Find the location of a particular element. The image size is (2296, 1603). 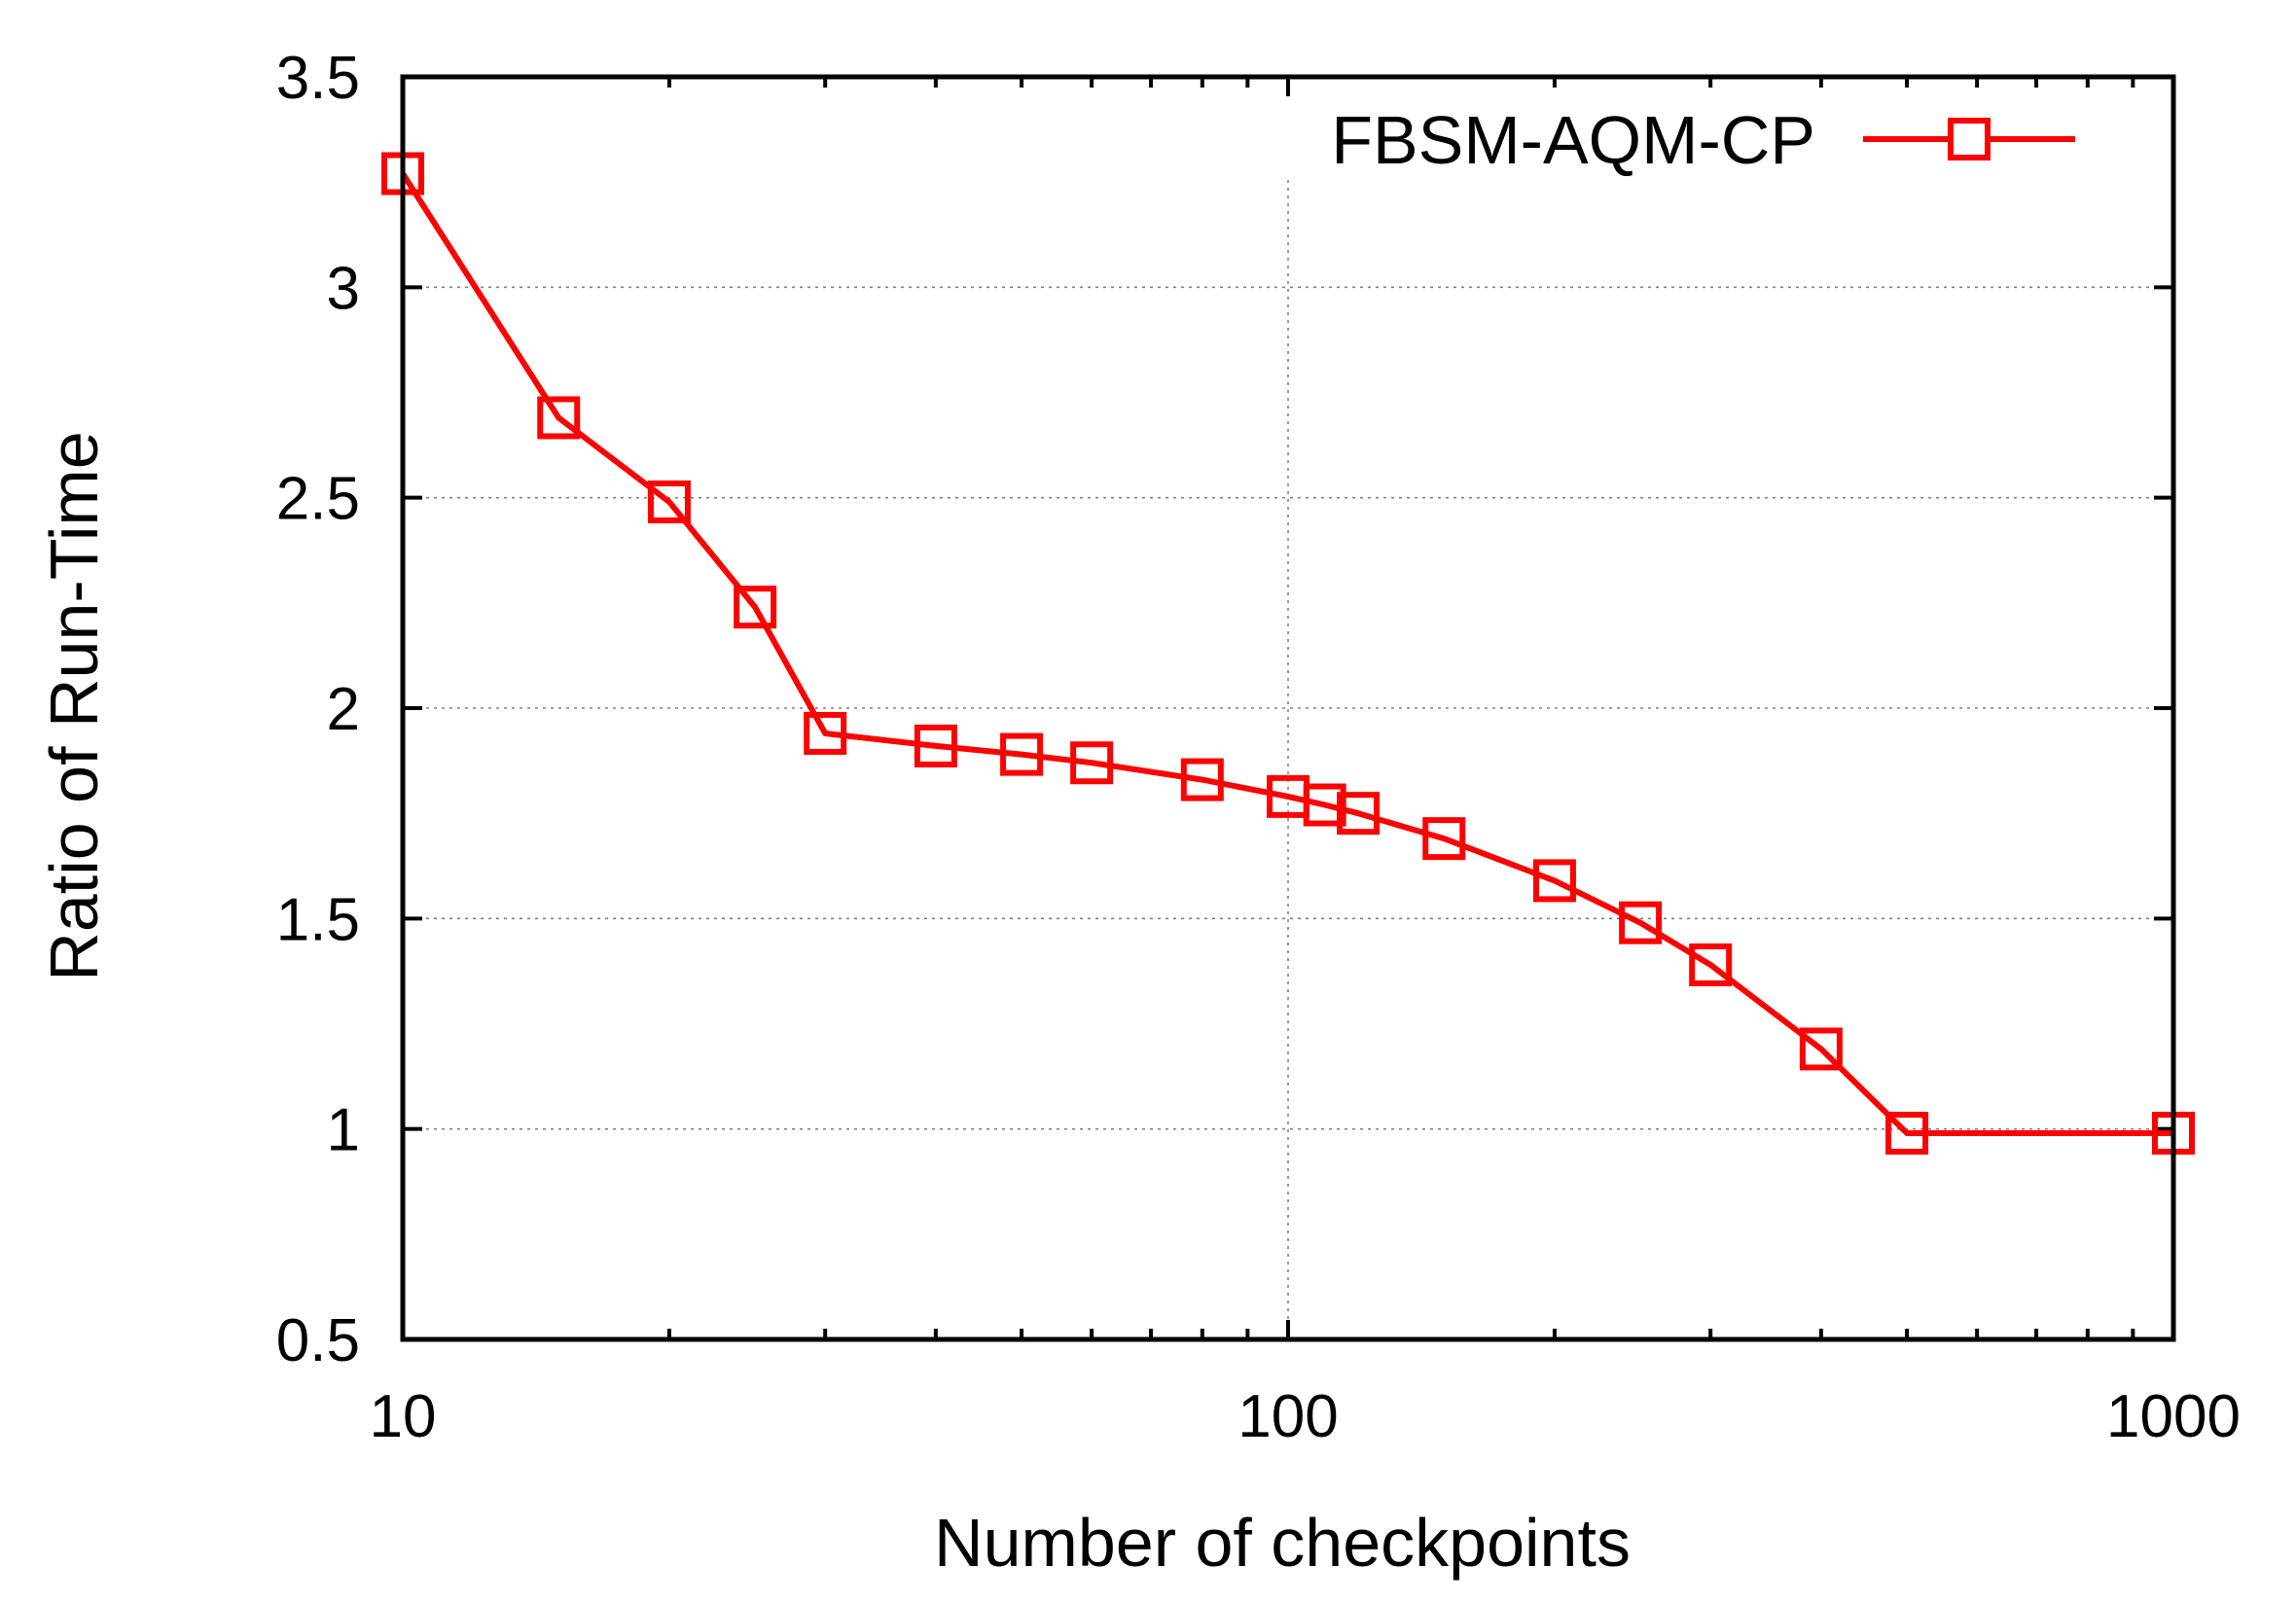

legend: FBSM-AQM-CP is located at coordinates (1703, 140).